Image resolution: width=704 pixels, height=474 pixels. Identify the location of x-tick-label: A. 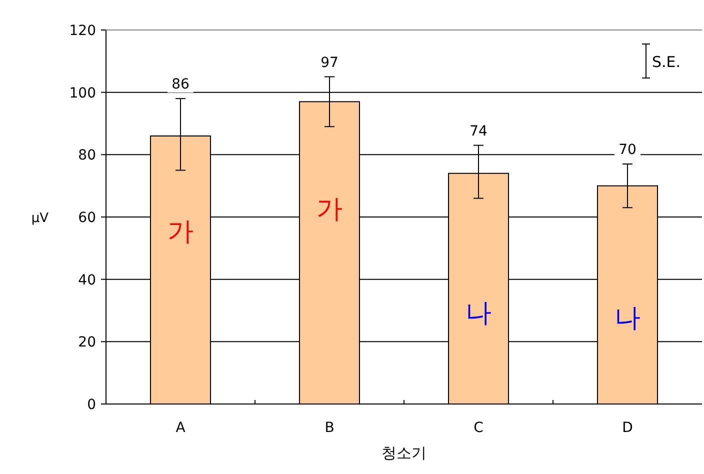
(181, 428).